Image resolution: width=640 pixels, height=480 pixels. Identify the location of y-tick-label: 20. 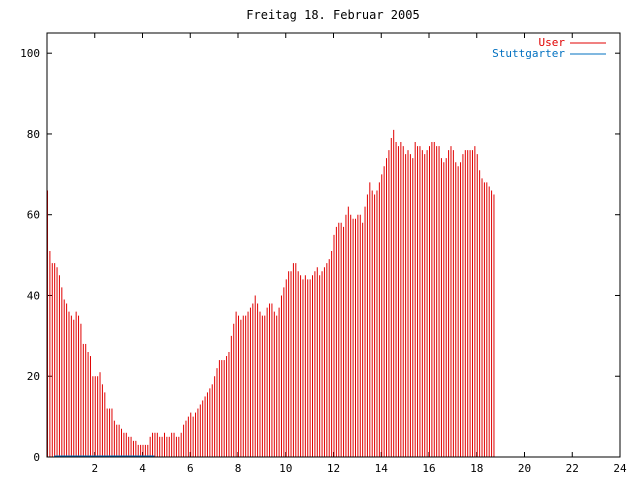
(33, 376).